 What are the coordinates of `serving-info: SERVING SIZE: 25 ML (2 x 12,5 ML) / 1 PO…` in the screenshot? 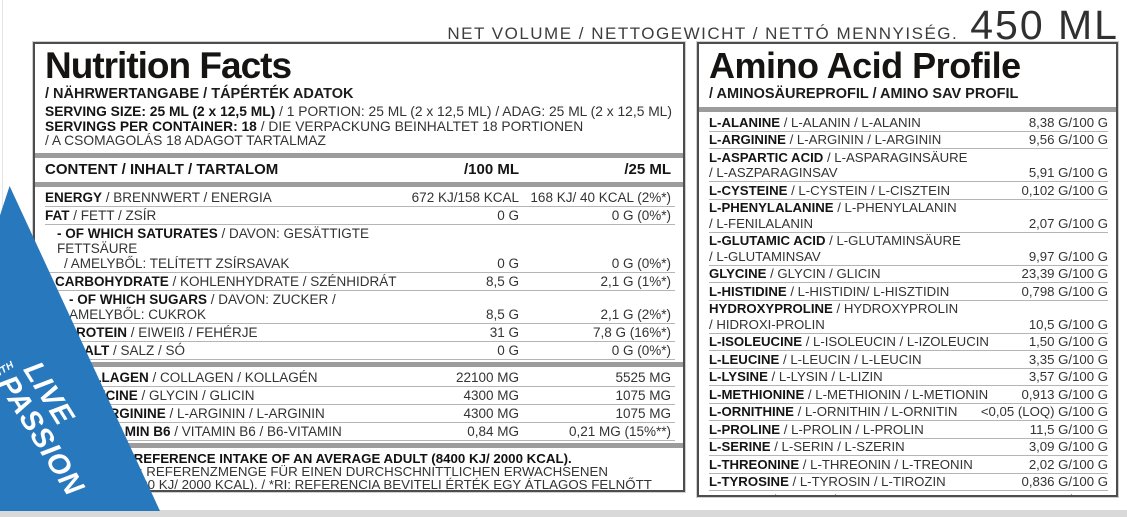 It's located at (360, 126).